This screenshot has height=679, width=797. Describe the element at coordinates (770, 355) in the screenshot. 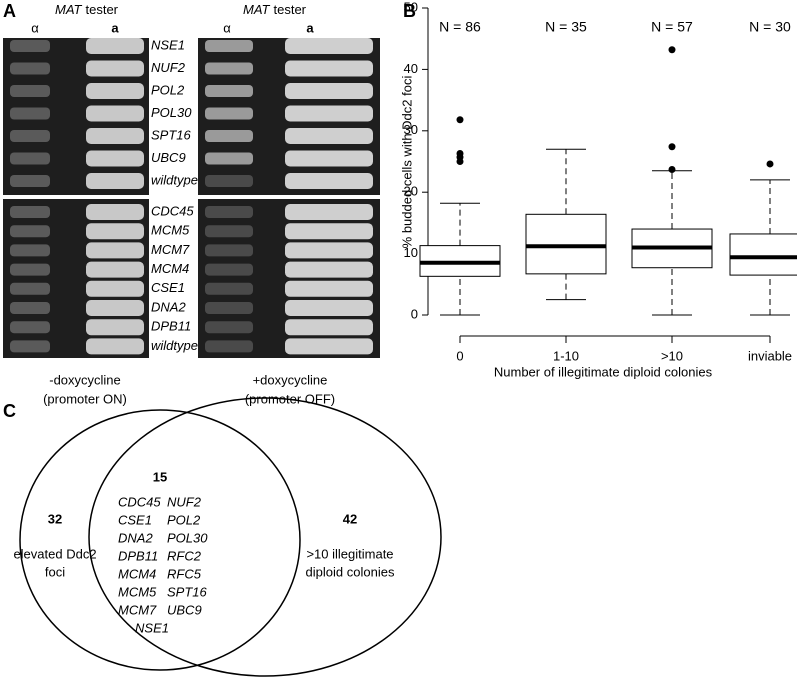

I see `x-tick-label: inviable` at that location.